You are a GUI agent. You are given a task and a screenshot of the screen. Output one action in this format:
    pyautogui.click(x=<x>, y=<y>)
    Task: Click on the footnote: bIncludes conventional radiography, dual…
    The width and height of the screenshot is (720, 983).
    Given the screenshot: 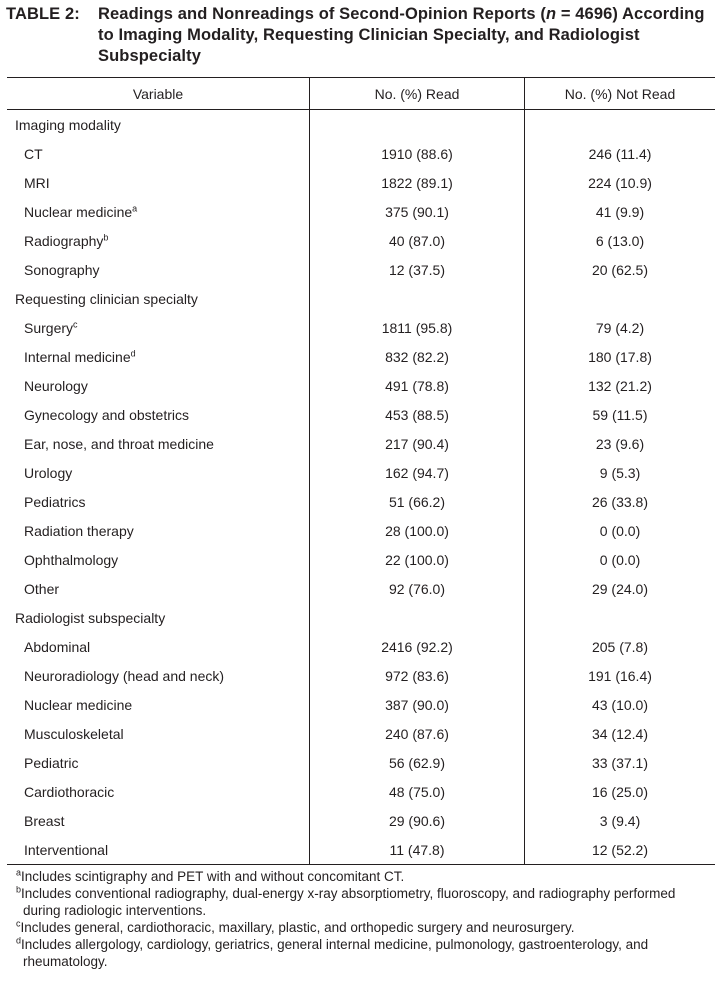 What is the action you would take?
    pyautogui.click(x=361, y=902)
    